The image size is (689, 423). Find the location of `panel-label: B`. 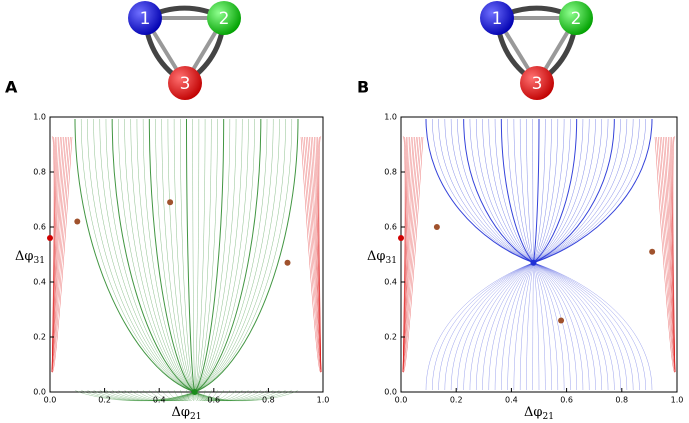

panel-label: B is located at coordinates (363, 87).